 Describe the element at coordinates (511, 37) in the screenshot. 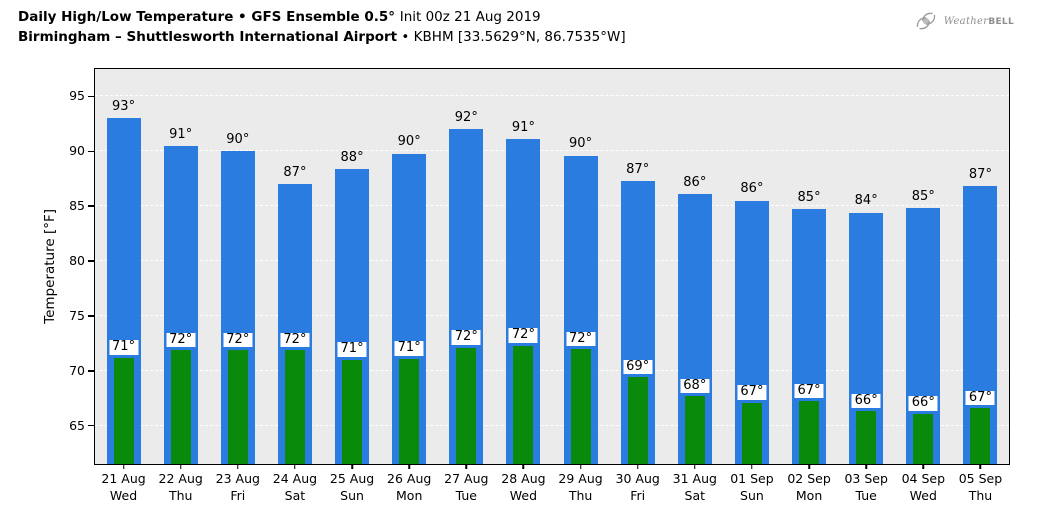

I see `chart-subtitle-coords: • KBHM [33.5629°N, 86.7535°W]` at that location.